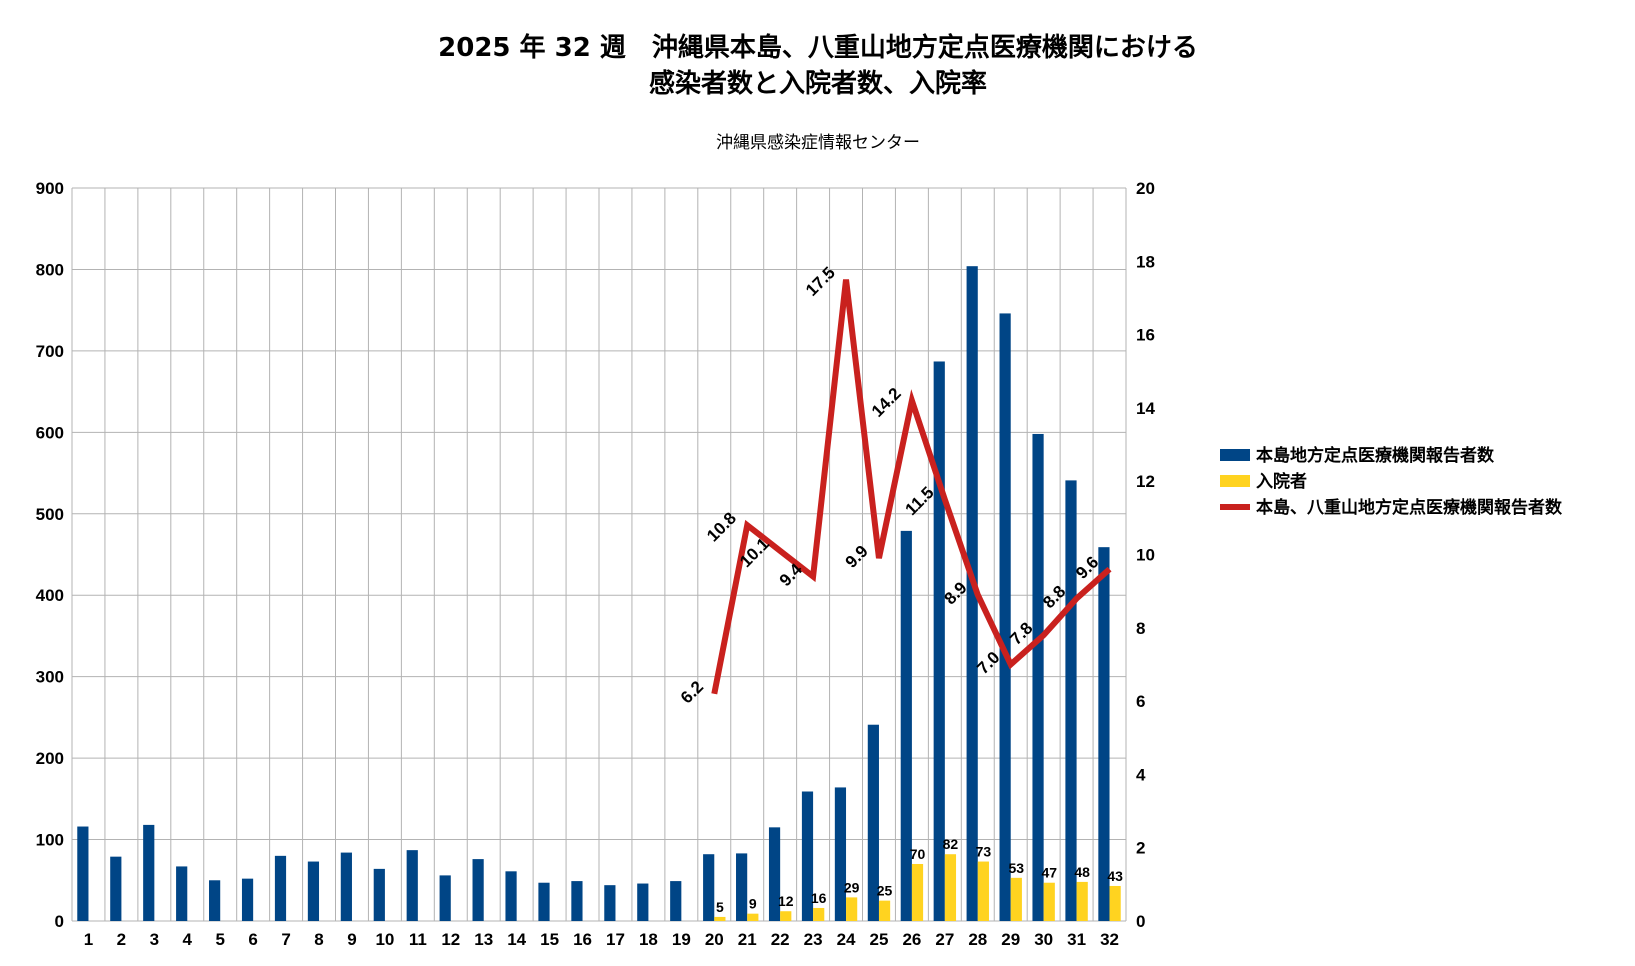  I want to click on bar-hospitalized-label: 73, so click(984, 852).